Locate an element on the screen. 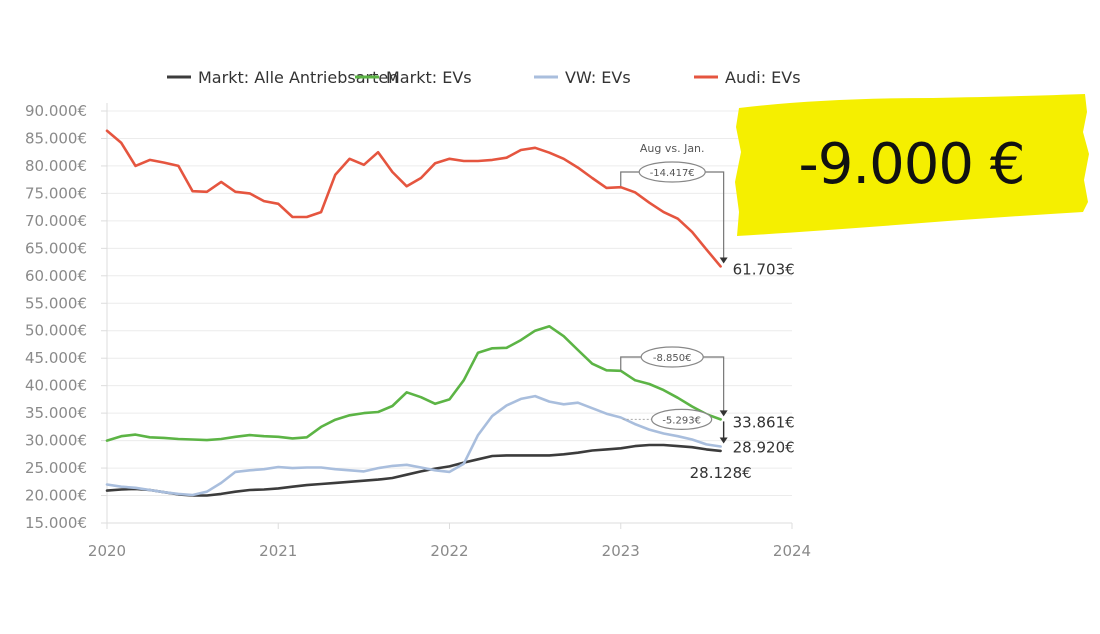 This screenshot has height=634, width=1100. audi-callout-bubble is located at coordinates (672, 172).